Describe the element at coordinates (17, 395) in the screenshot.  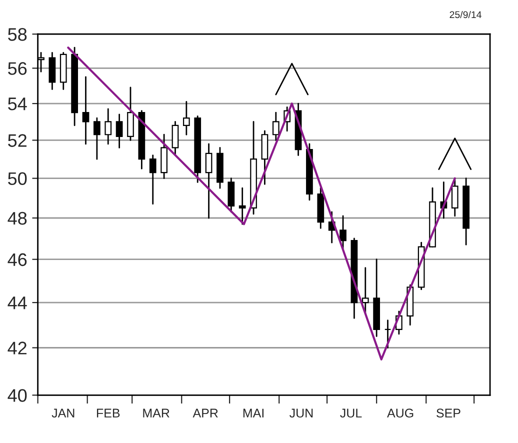
I see `y-tick-label: 40` at that location.